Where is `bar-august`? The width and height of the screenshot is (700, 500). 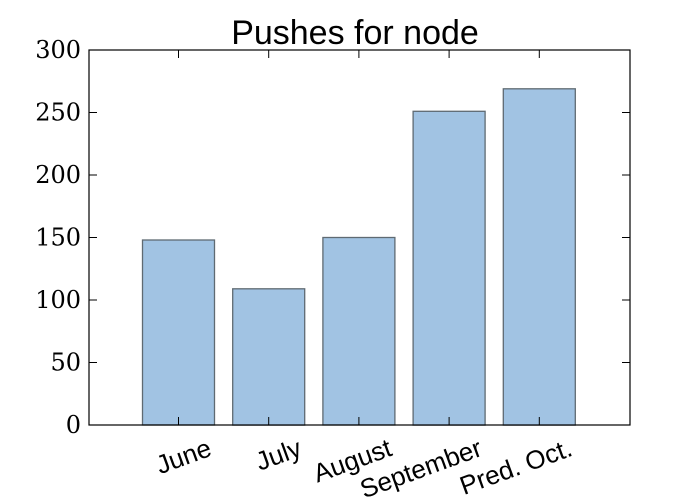 bar-august is located at coordinates (359, 331).